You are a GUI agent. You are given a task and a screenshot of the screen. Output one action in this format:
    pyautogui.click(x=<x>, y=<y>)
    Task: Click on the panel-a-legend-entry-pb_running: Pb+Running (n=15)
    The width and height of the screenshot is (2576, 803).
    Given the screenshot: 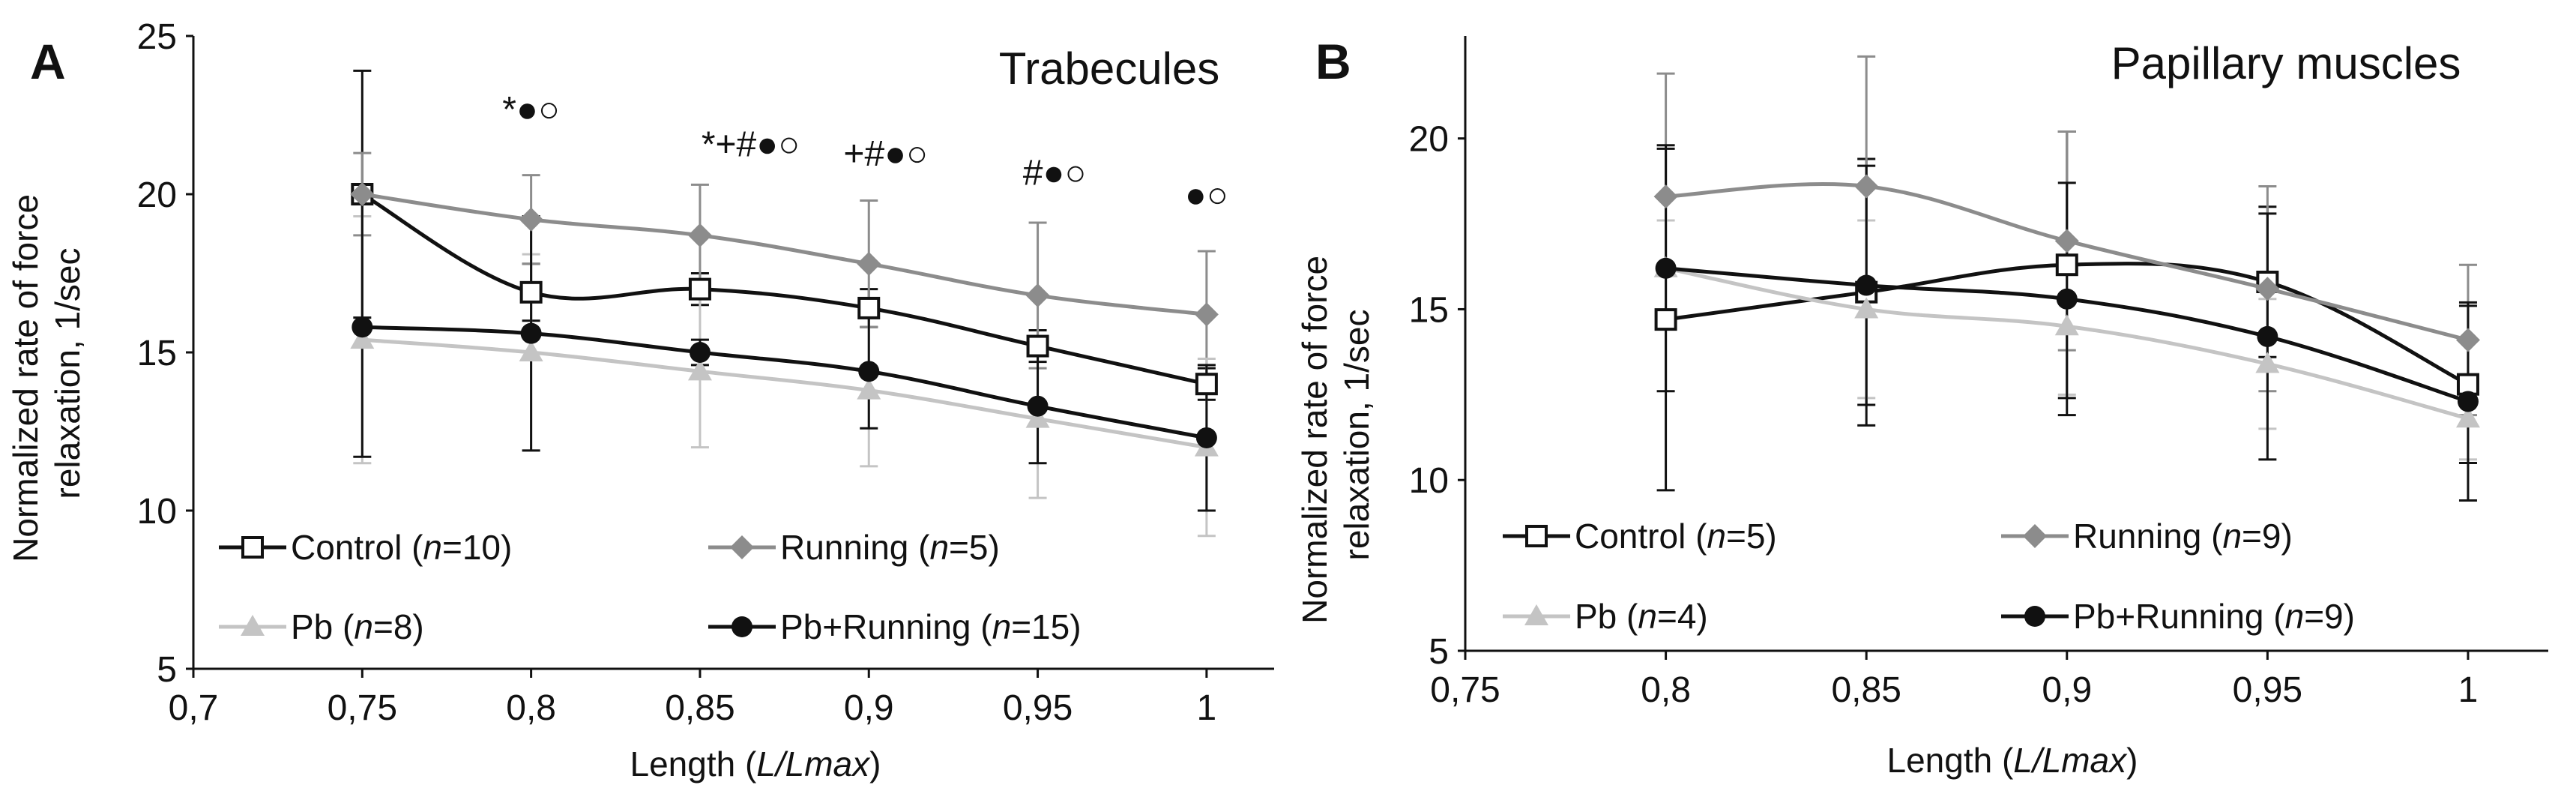 What is the action you would take?
    pyautogui.click(x=895, y=626)
    